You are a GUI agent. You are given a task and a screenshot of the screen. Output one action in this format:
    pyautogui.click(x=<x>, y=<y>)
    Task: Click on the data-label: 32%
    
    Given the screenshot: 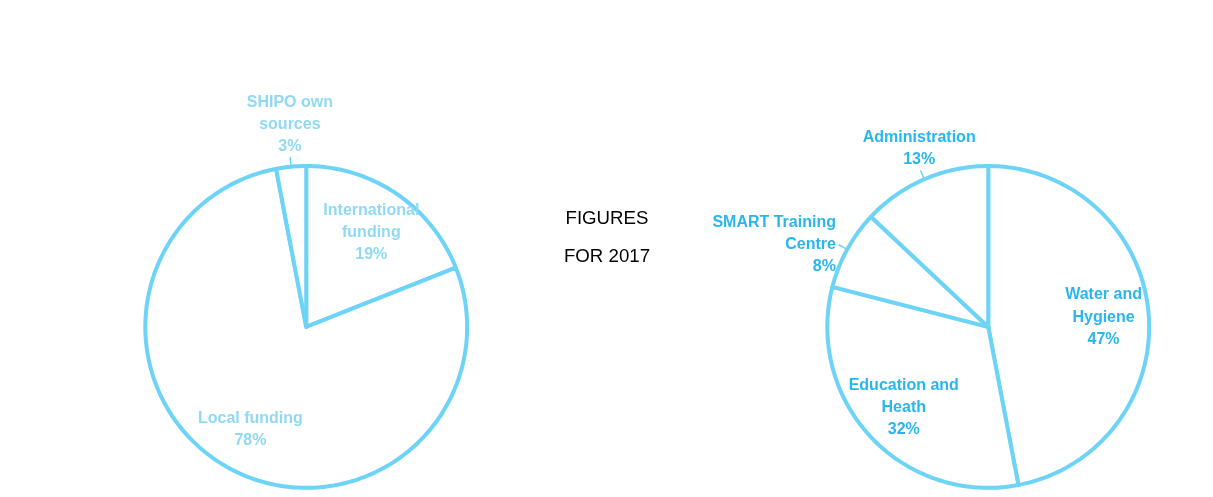 What is the action you would take?
    pyautogui.click(x=903, y=428)
    